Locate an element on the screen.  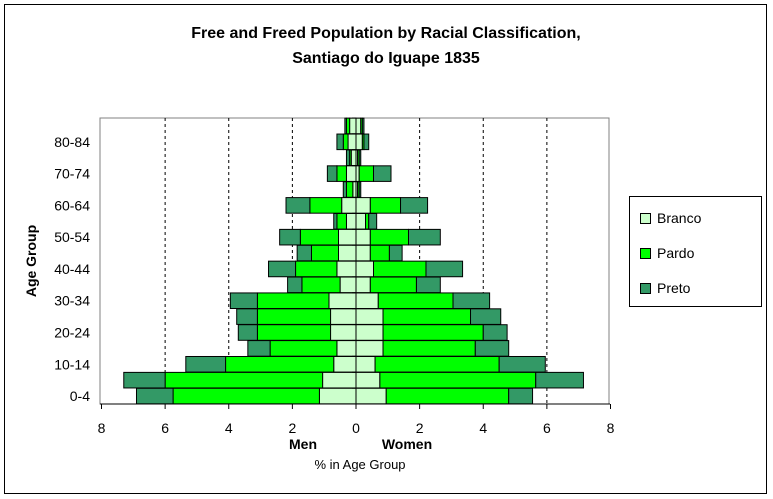
y-tick-label: 10-14 is located at coordinates (72, 364).